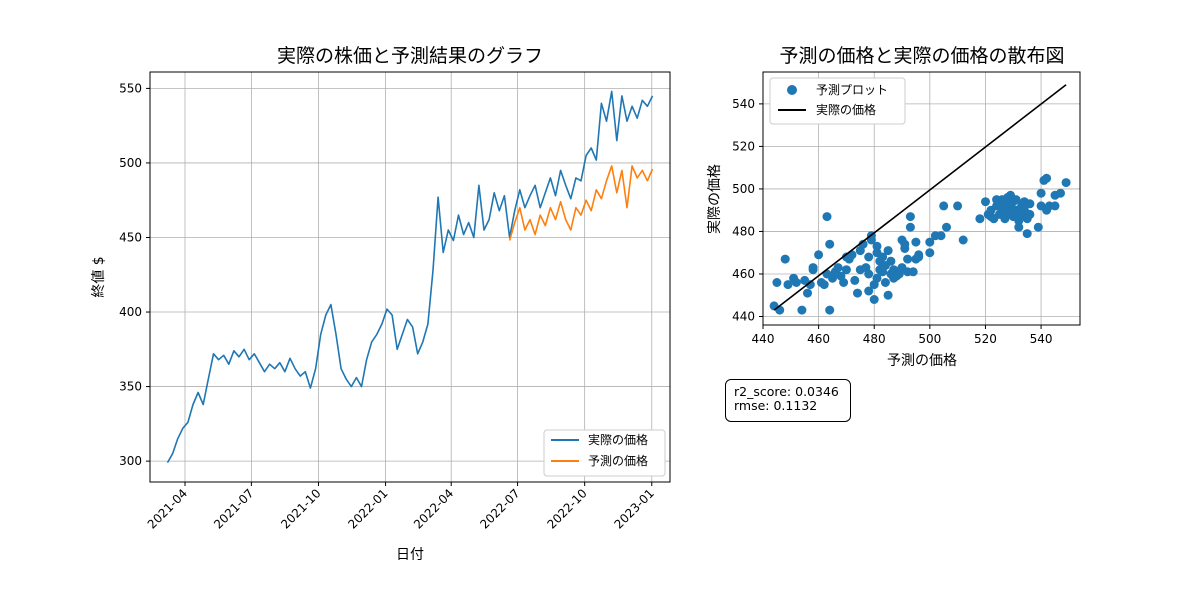  I want to click on x-tick-label: 2022-10, so click(566, 508).